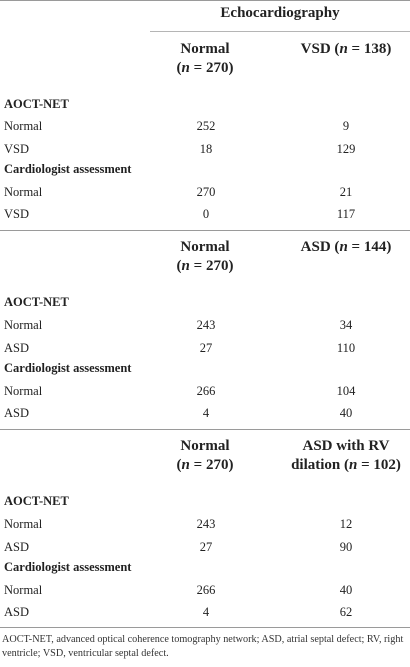  What do you see at coordinates (205, 446) in the screenshot?
I see `block3-col1-header-line1: Normal` at bounding box center [205, 446].